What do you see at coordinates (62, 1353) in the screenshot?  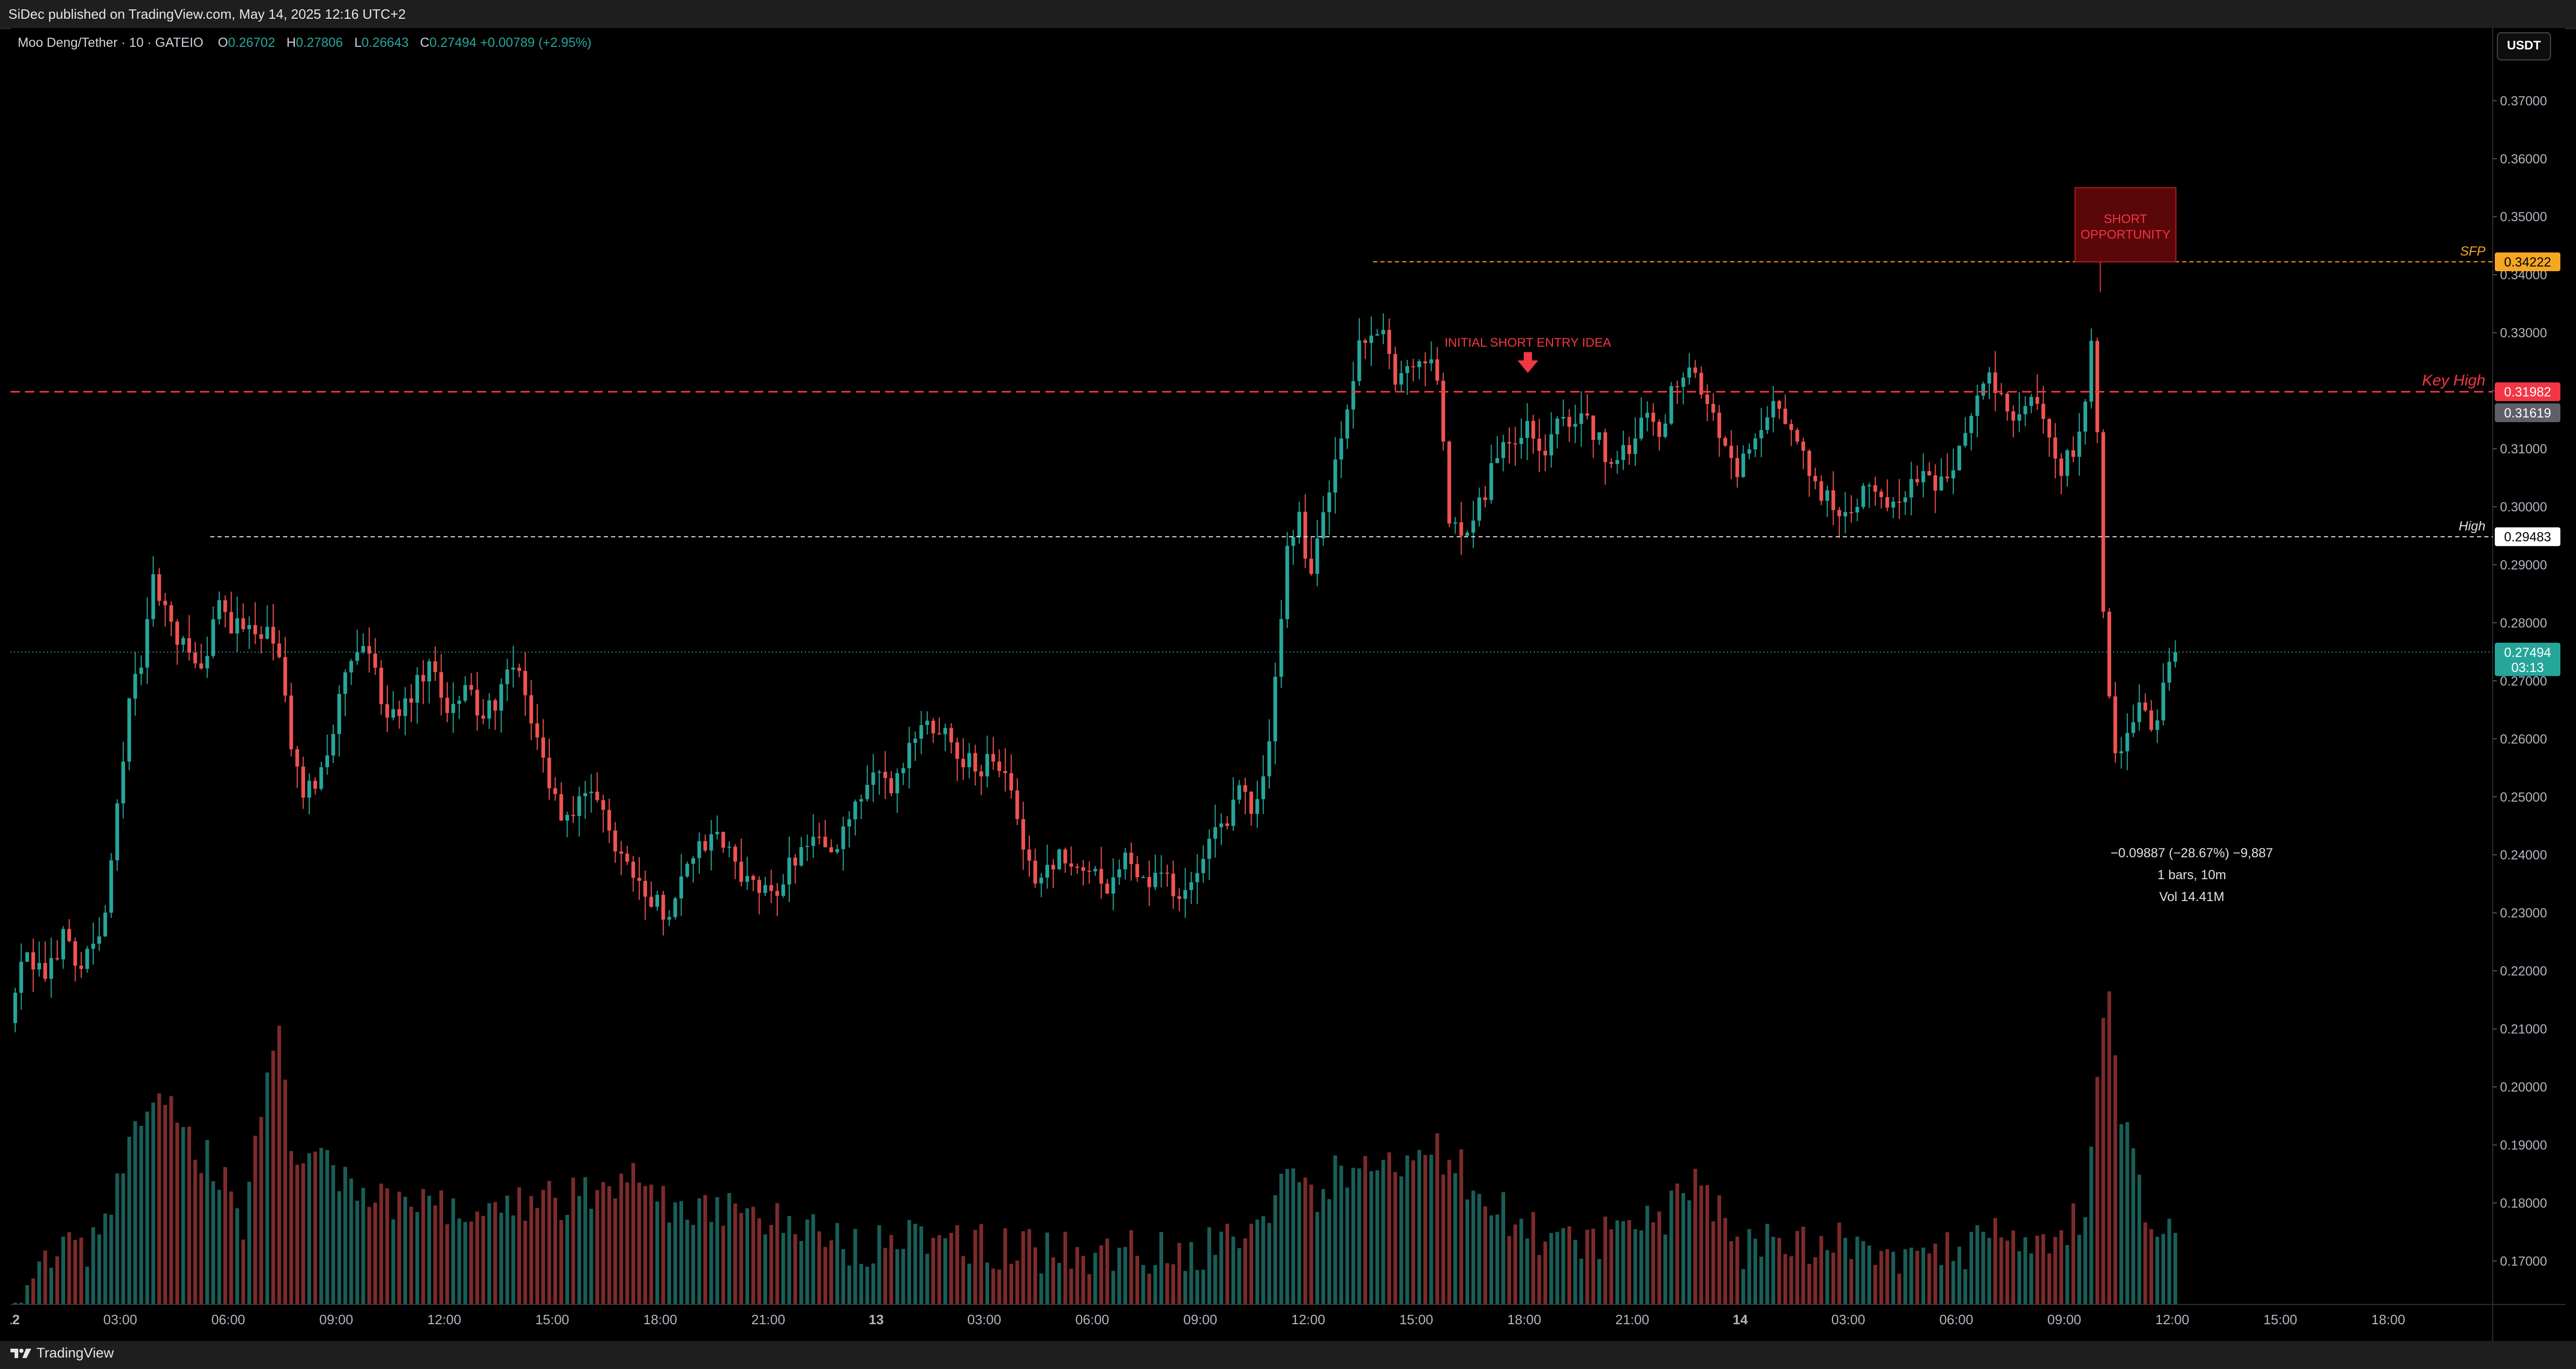 I see `tradingview-logo: TradingView` at bounding box center [62, 1353].